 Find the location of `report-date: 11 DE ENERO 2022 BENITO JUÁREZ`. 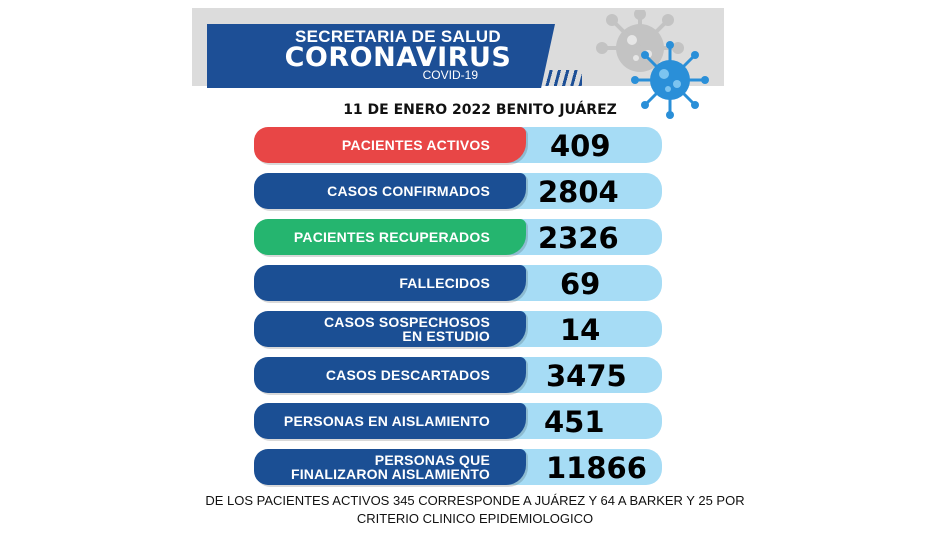

report-date: 11 DE ENERO 2022 BENITO JUÁREZ is located at coordinates (480, 110).